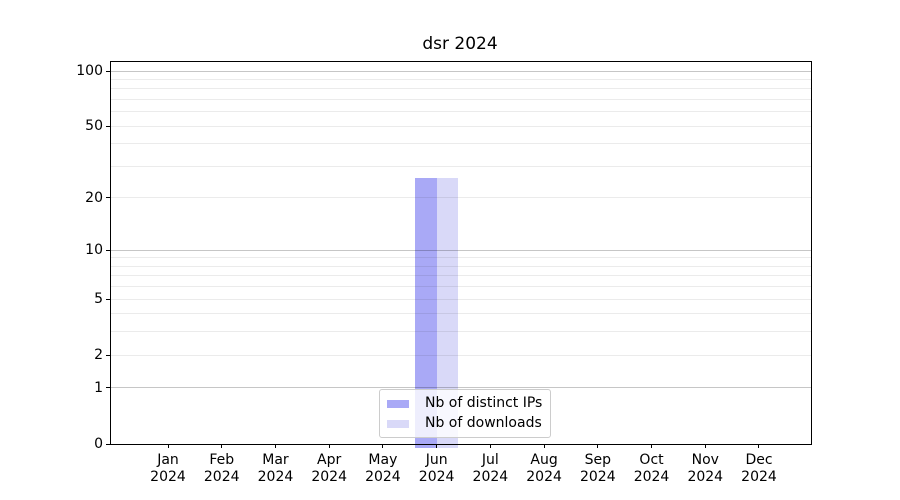 The width and height of the screenshot is (900, 500). What do you see at coordinates (465, 413) in the screenshot?
I see `legend: Nb of distinct IPs Nb of downloads` at bounding box center [465, 413].